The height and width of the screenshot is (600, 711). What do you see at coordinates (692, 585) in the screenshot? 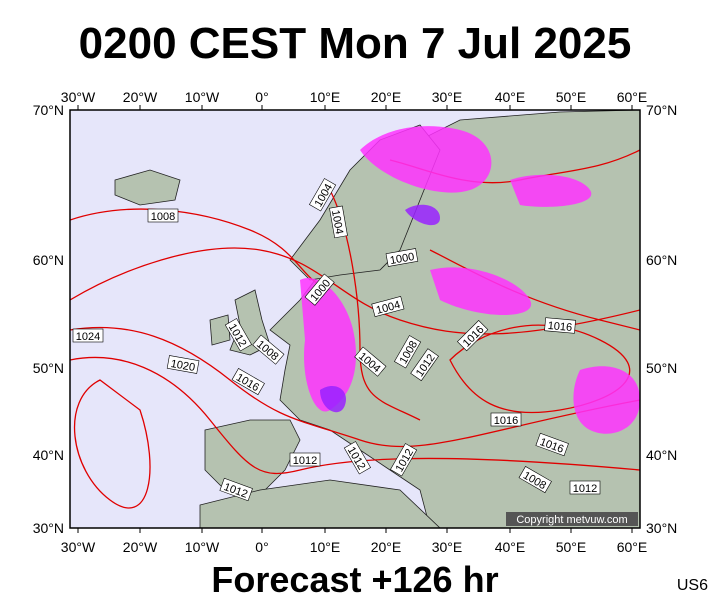
I see `model-code: US6` at bounding box center [692, 585].